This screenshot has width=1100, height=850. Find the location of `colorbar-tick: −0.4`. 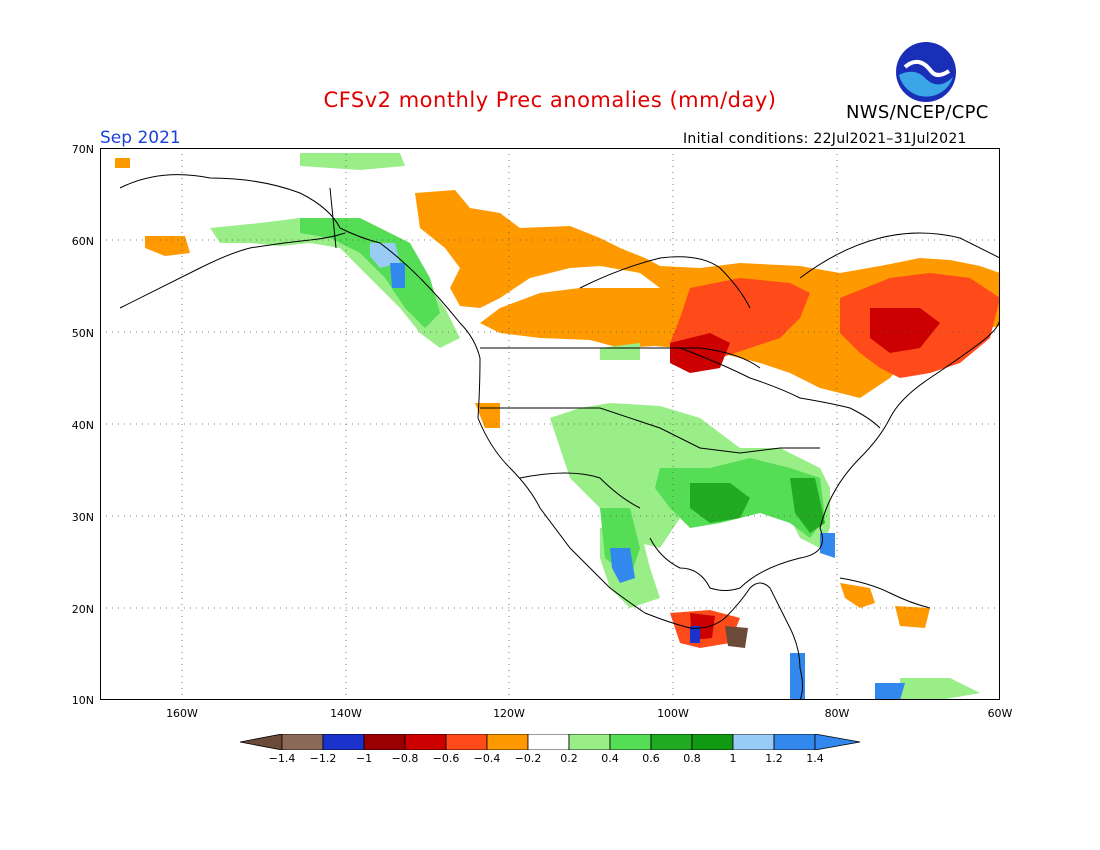

colorbar-tick: −0.4 is located at coordinates (487, 758).